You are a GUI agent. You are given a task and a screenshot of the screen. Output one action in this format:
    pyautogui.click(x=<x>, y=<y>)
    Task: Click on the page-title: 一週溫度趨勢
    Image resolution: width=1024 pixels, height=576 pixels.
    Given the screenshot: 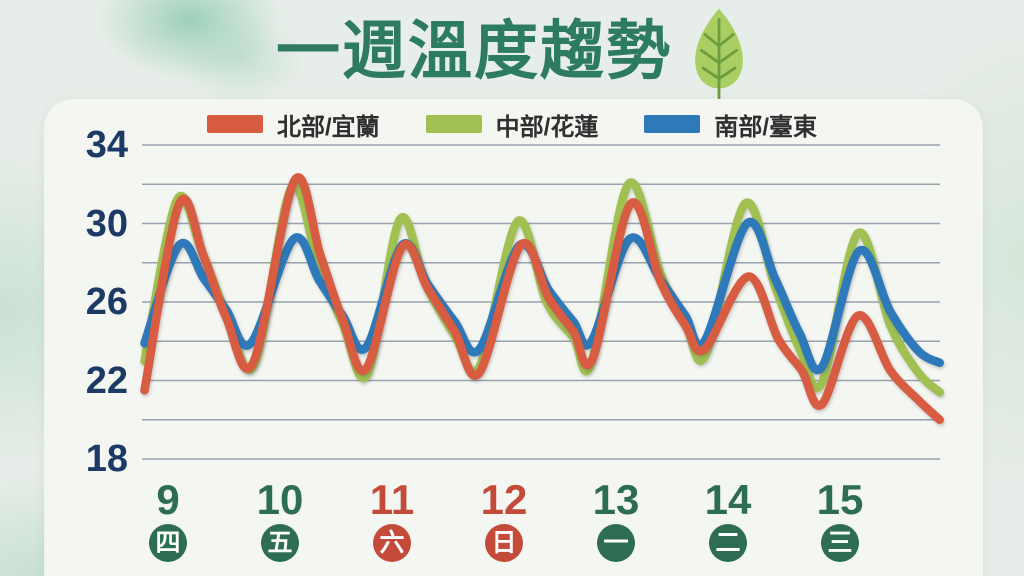 What is the action you would take?
    pyautogui.click(x=474, y=51)
    